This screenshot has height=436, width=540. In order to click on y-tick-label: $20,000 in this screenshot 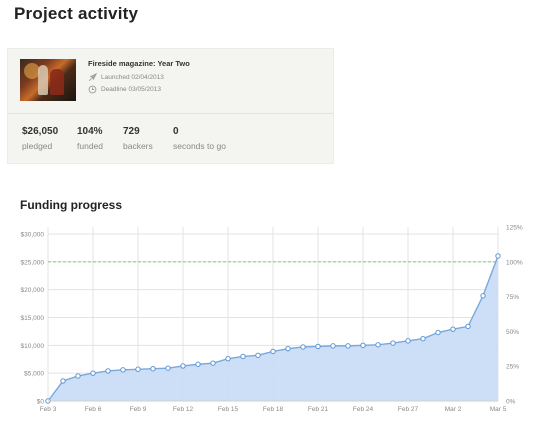, I will do `click(33, 290)`.